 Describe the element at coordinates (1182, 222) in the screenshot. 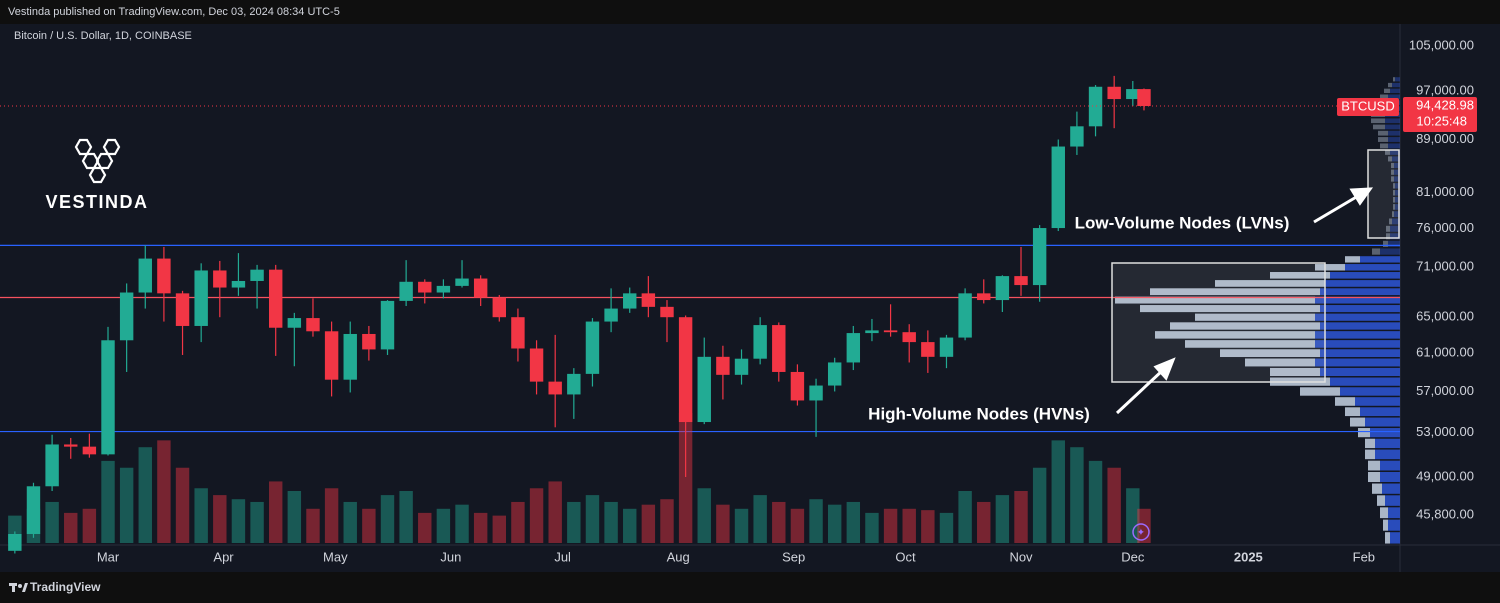

I see `annotation: Low-Volume Nodes (LVNs)` at that location.